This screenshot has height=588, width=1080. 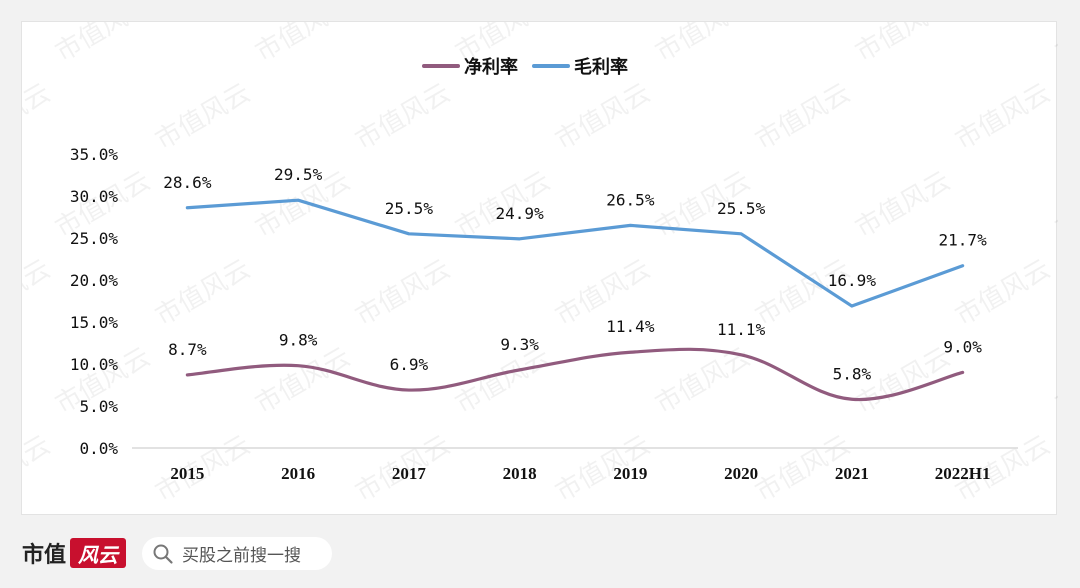 What do you see at coordinates (298, 473) in the screenshot?
I see `x-tick-label: 2016` at bounding box center [298, 473].